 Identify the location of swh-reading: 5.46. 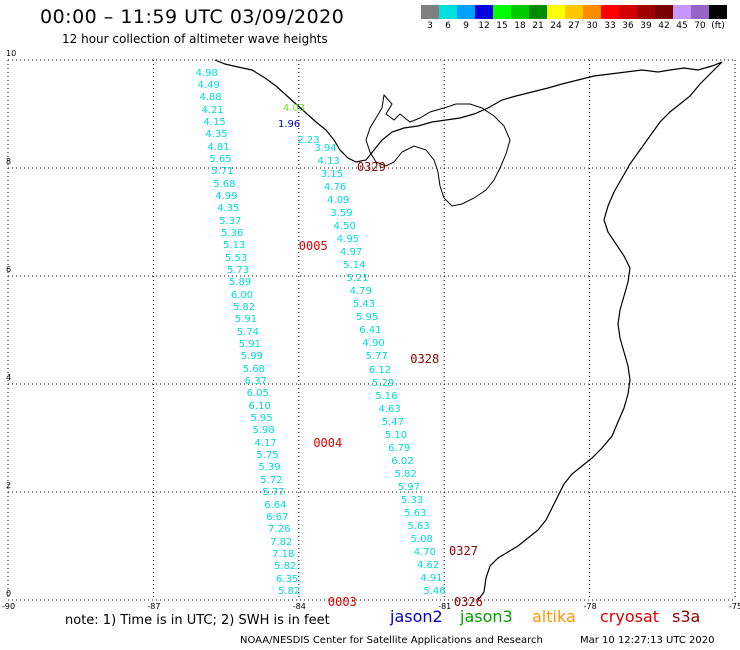
(434, 591).